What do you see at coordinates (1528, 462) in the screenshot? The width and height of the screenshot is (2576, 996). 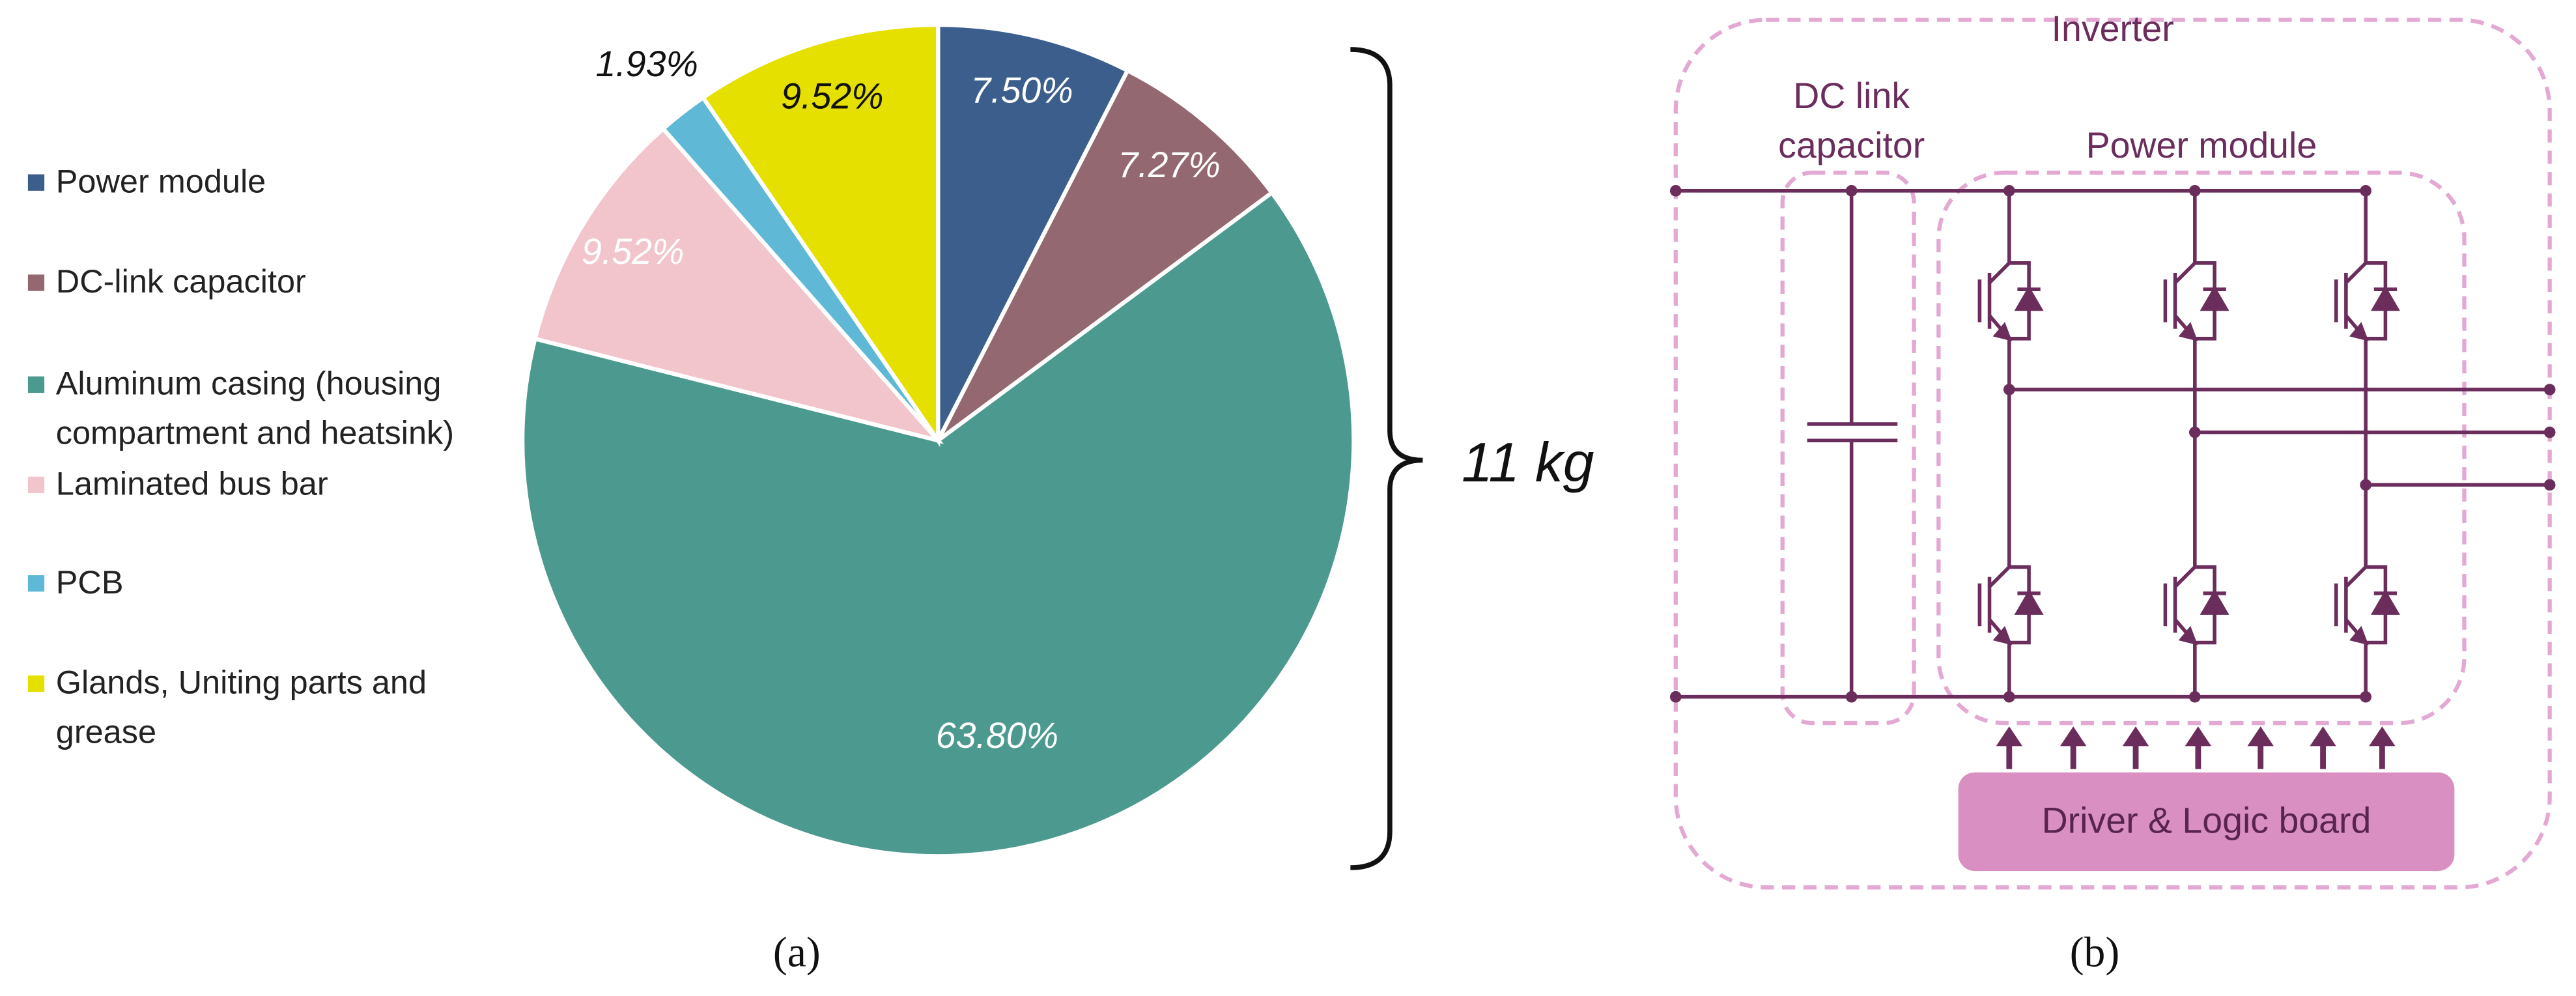 I see `total-annotation: 11 kg` at bounding box center [1528, 462].